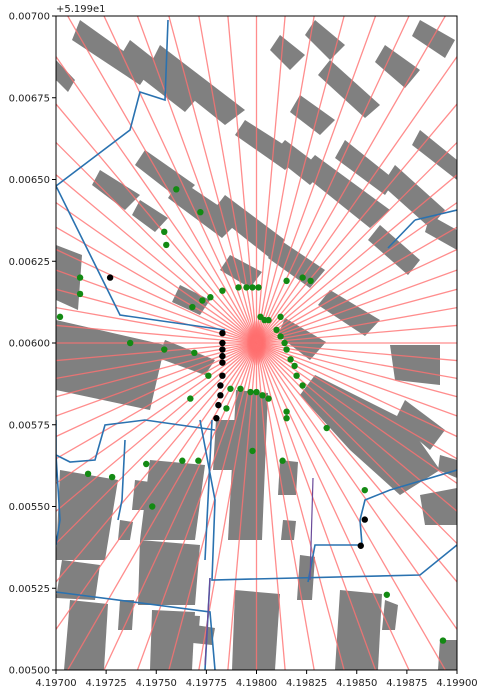 This screenshot has width=485, height=694. What do you see at coordinates (29, 589) in the screenshot?
I see `y-tick-label: 0.00525` at bounding box center [29, 589].